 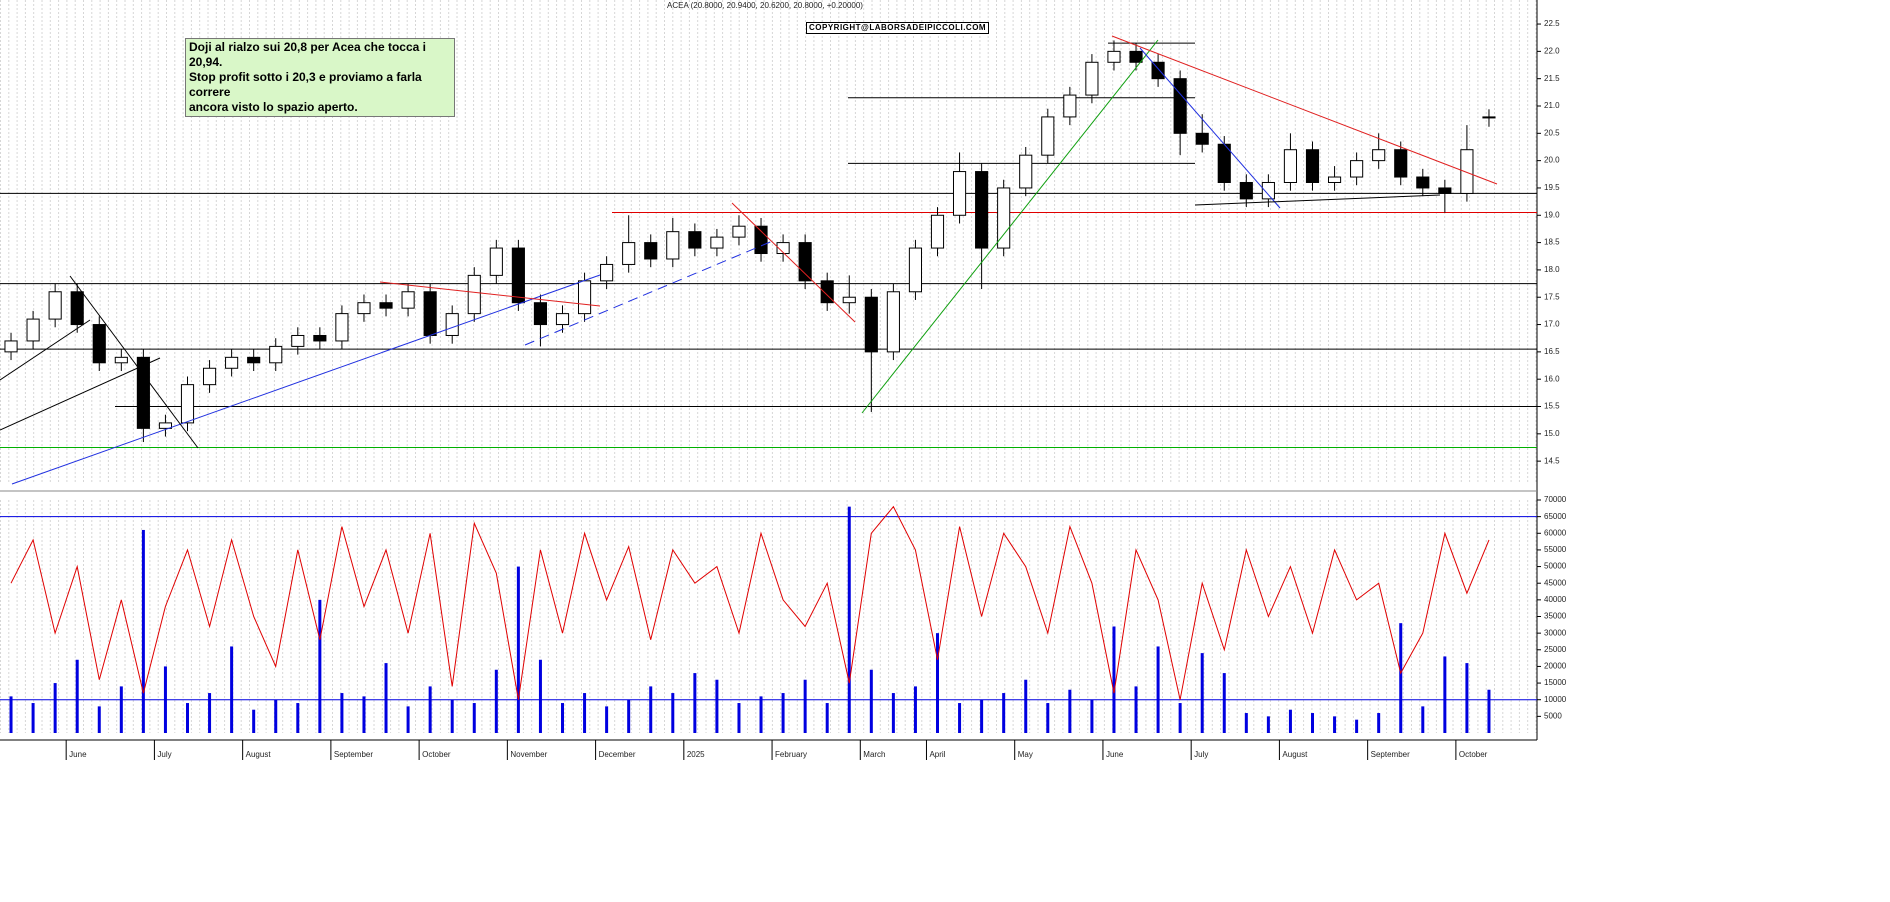 What do you see at coordinates (1552, 105) in the screenshot?
I see `y-tick-label: 21.0` at bounding box center [1552, 105].